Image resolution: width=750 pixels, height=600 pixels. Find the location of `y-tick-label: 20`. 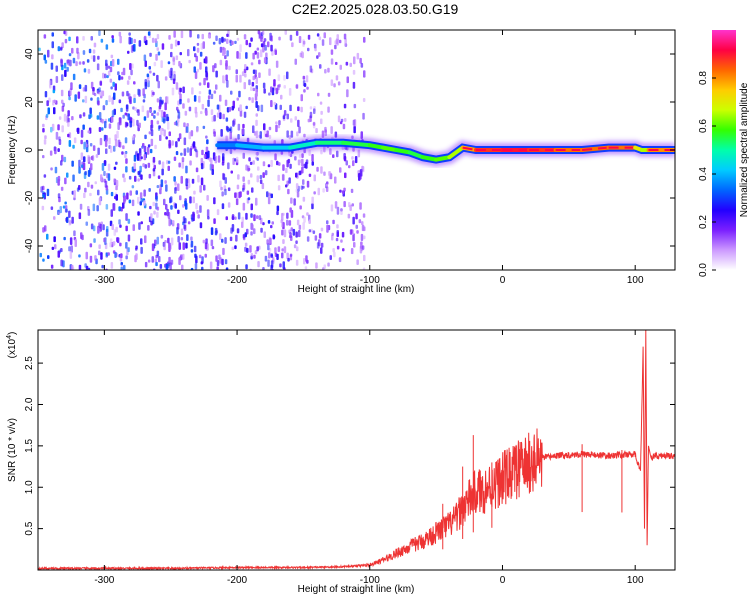

y-tick-label: 20 is located at coordinates (29, 102).